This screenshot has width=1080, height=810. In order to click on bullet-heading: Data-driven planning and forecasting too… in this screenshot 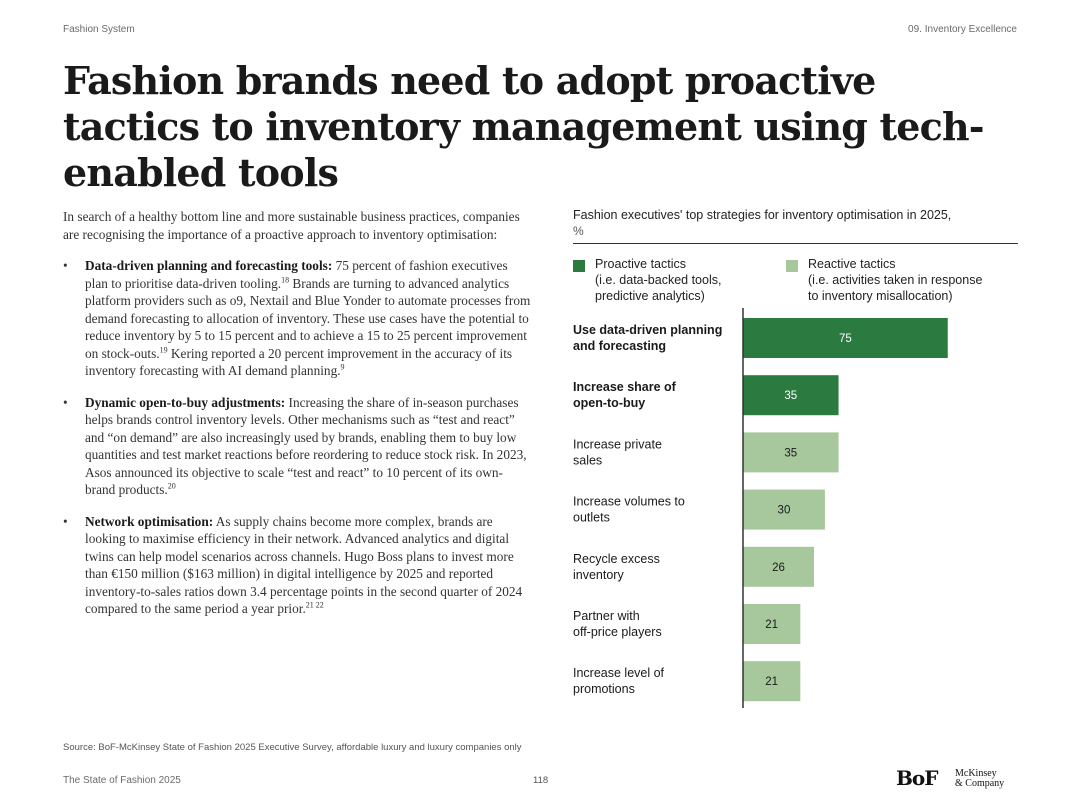, I will do `click(209, 265)`.